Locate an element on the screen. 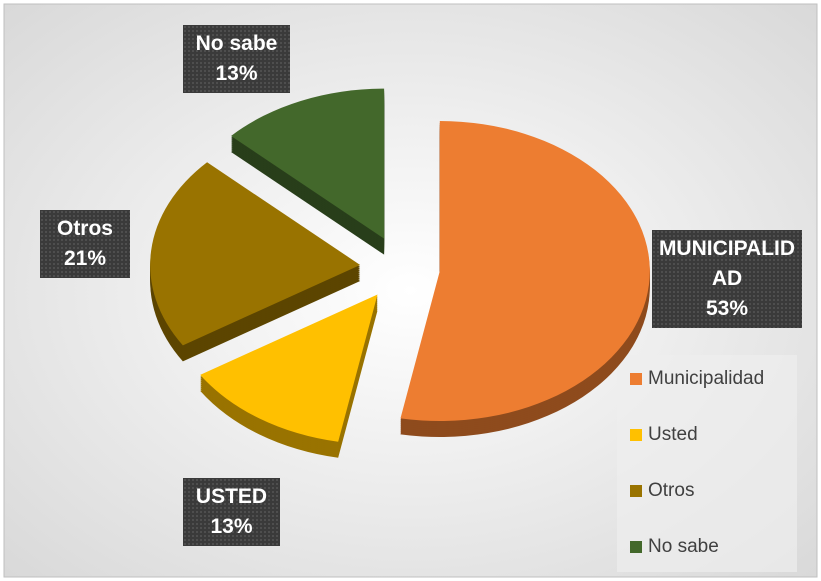  data-label-value: 21% is located at coordinates (85, 258).